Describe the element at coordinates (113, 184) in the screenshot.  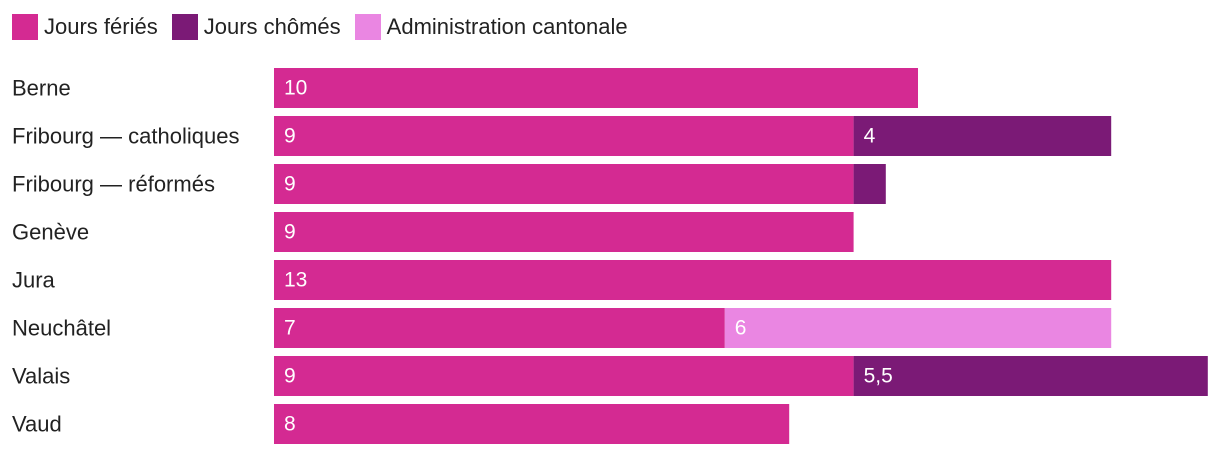
I see `category-label-row-3: Fribourg — réformés` at that location.